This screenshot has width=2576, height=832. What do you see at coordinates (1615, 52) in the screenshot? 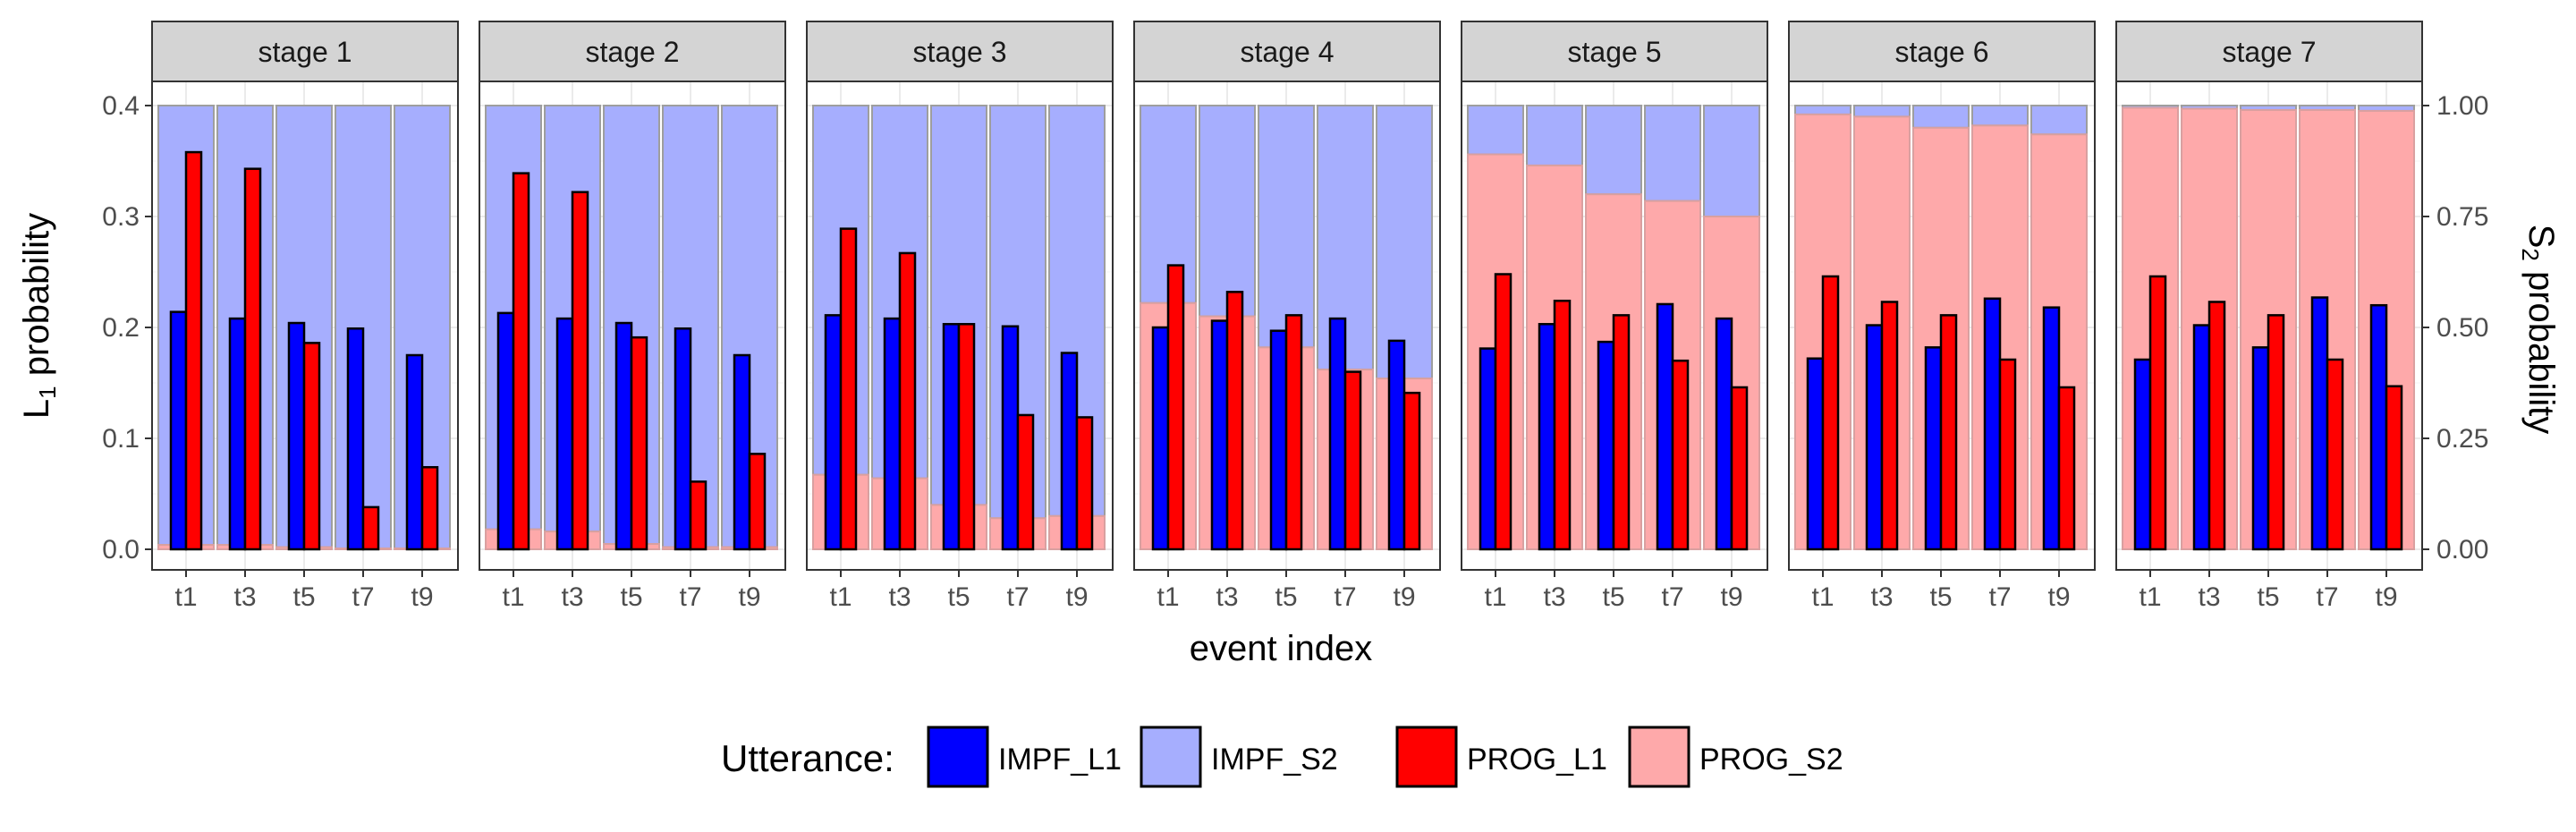
I see `facet-strip-label: stage 5` at bounding box center [1615, 52].